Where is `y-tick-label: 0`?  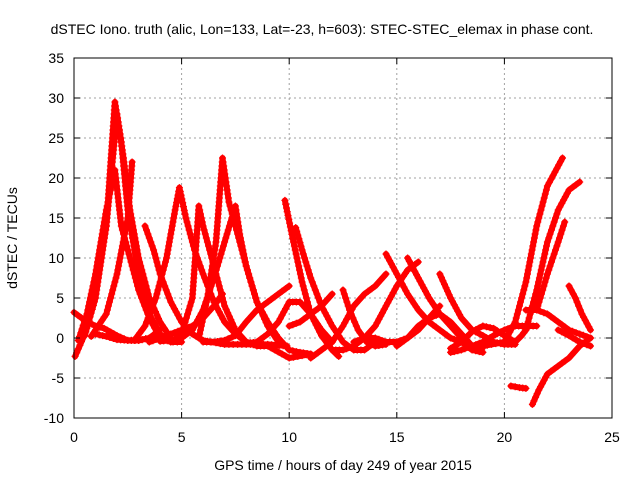
y-tick-label: 0 is located at coordinates (60, 338).